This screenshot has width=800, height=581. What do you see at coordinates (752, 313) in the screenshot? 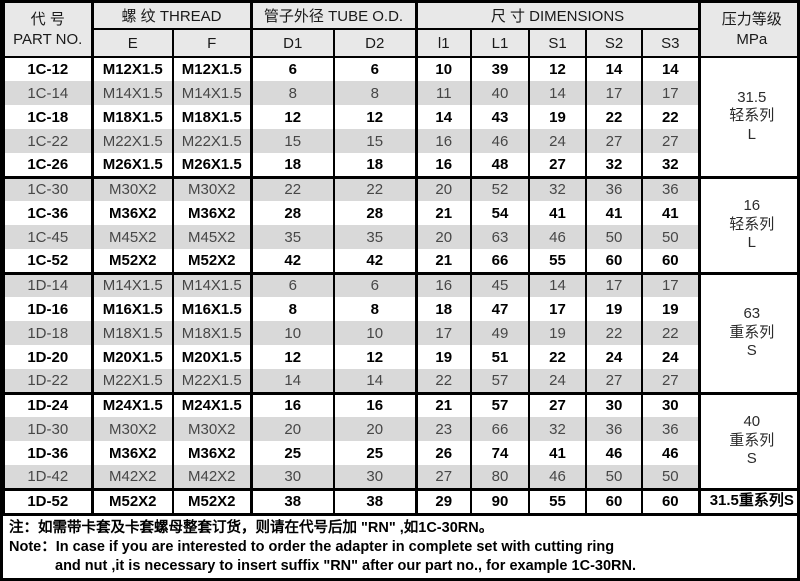
I see `pressure-line: 63` at bounding box center [752, 313].